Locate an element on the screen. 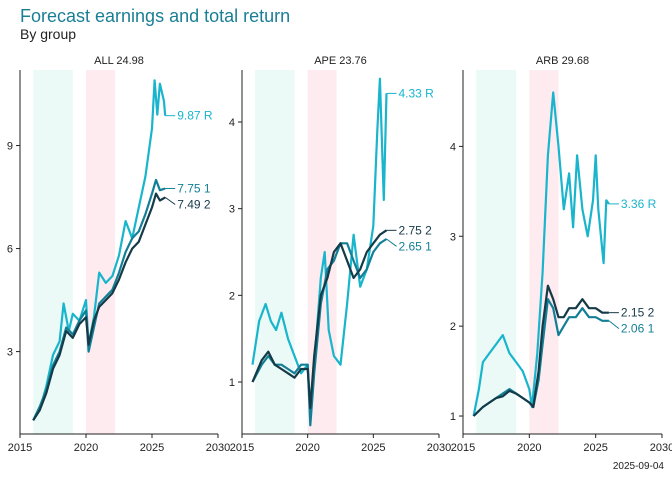  end-label-2: 2.75 2 is located at coordinates (415, 230).